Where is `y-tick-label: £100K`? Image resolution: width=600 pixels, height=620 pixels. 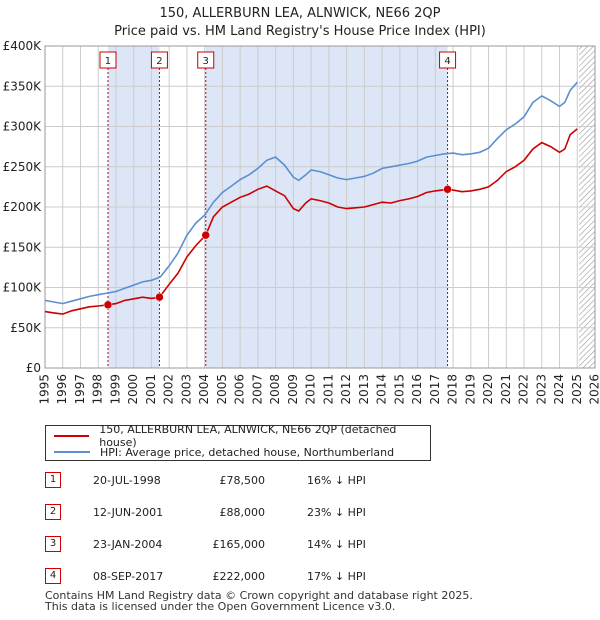
y-tick-label: £100K is located at coordinates (23, 288).